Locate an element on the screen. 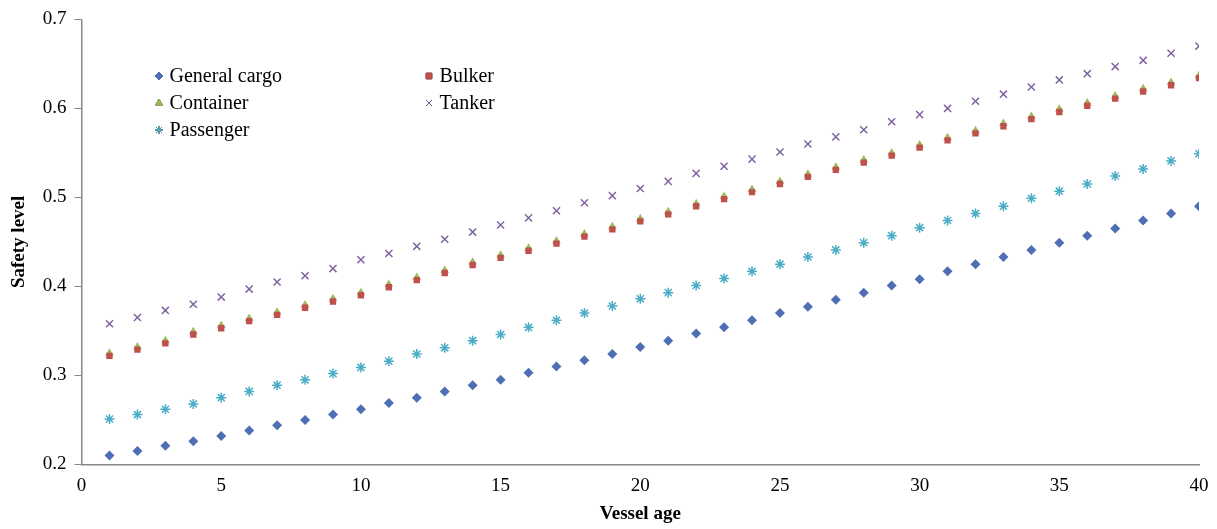  x-tick-label: 20 is located at coordinates (640, 484).